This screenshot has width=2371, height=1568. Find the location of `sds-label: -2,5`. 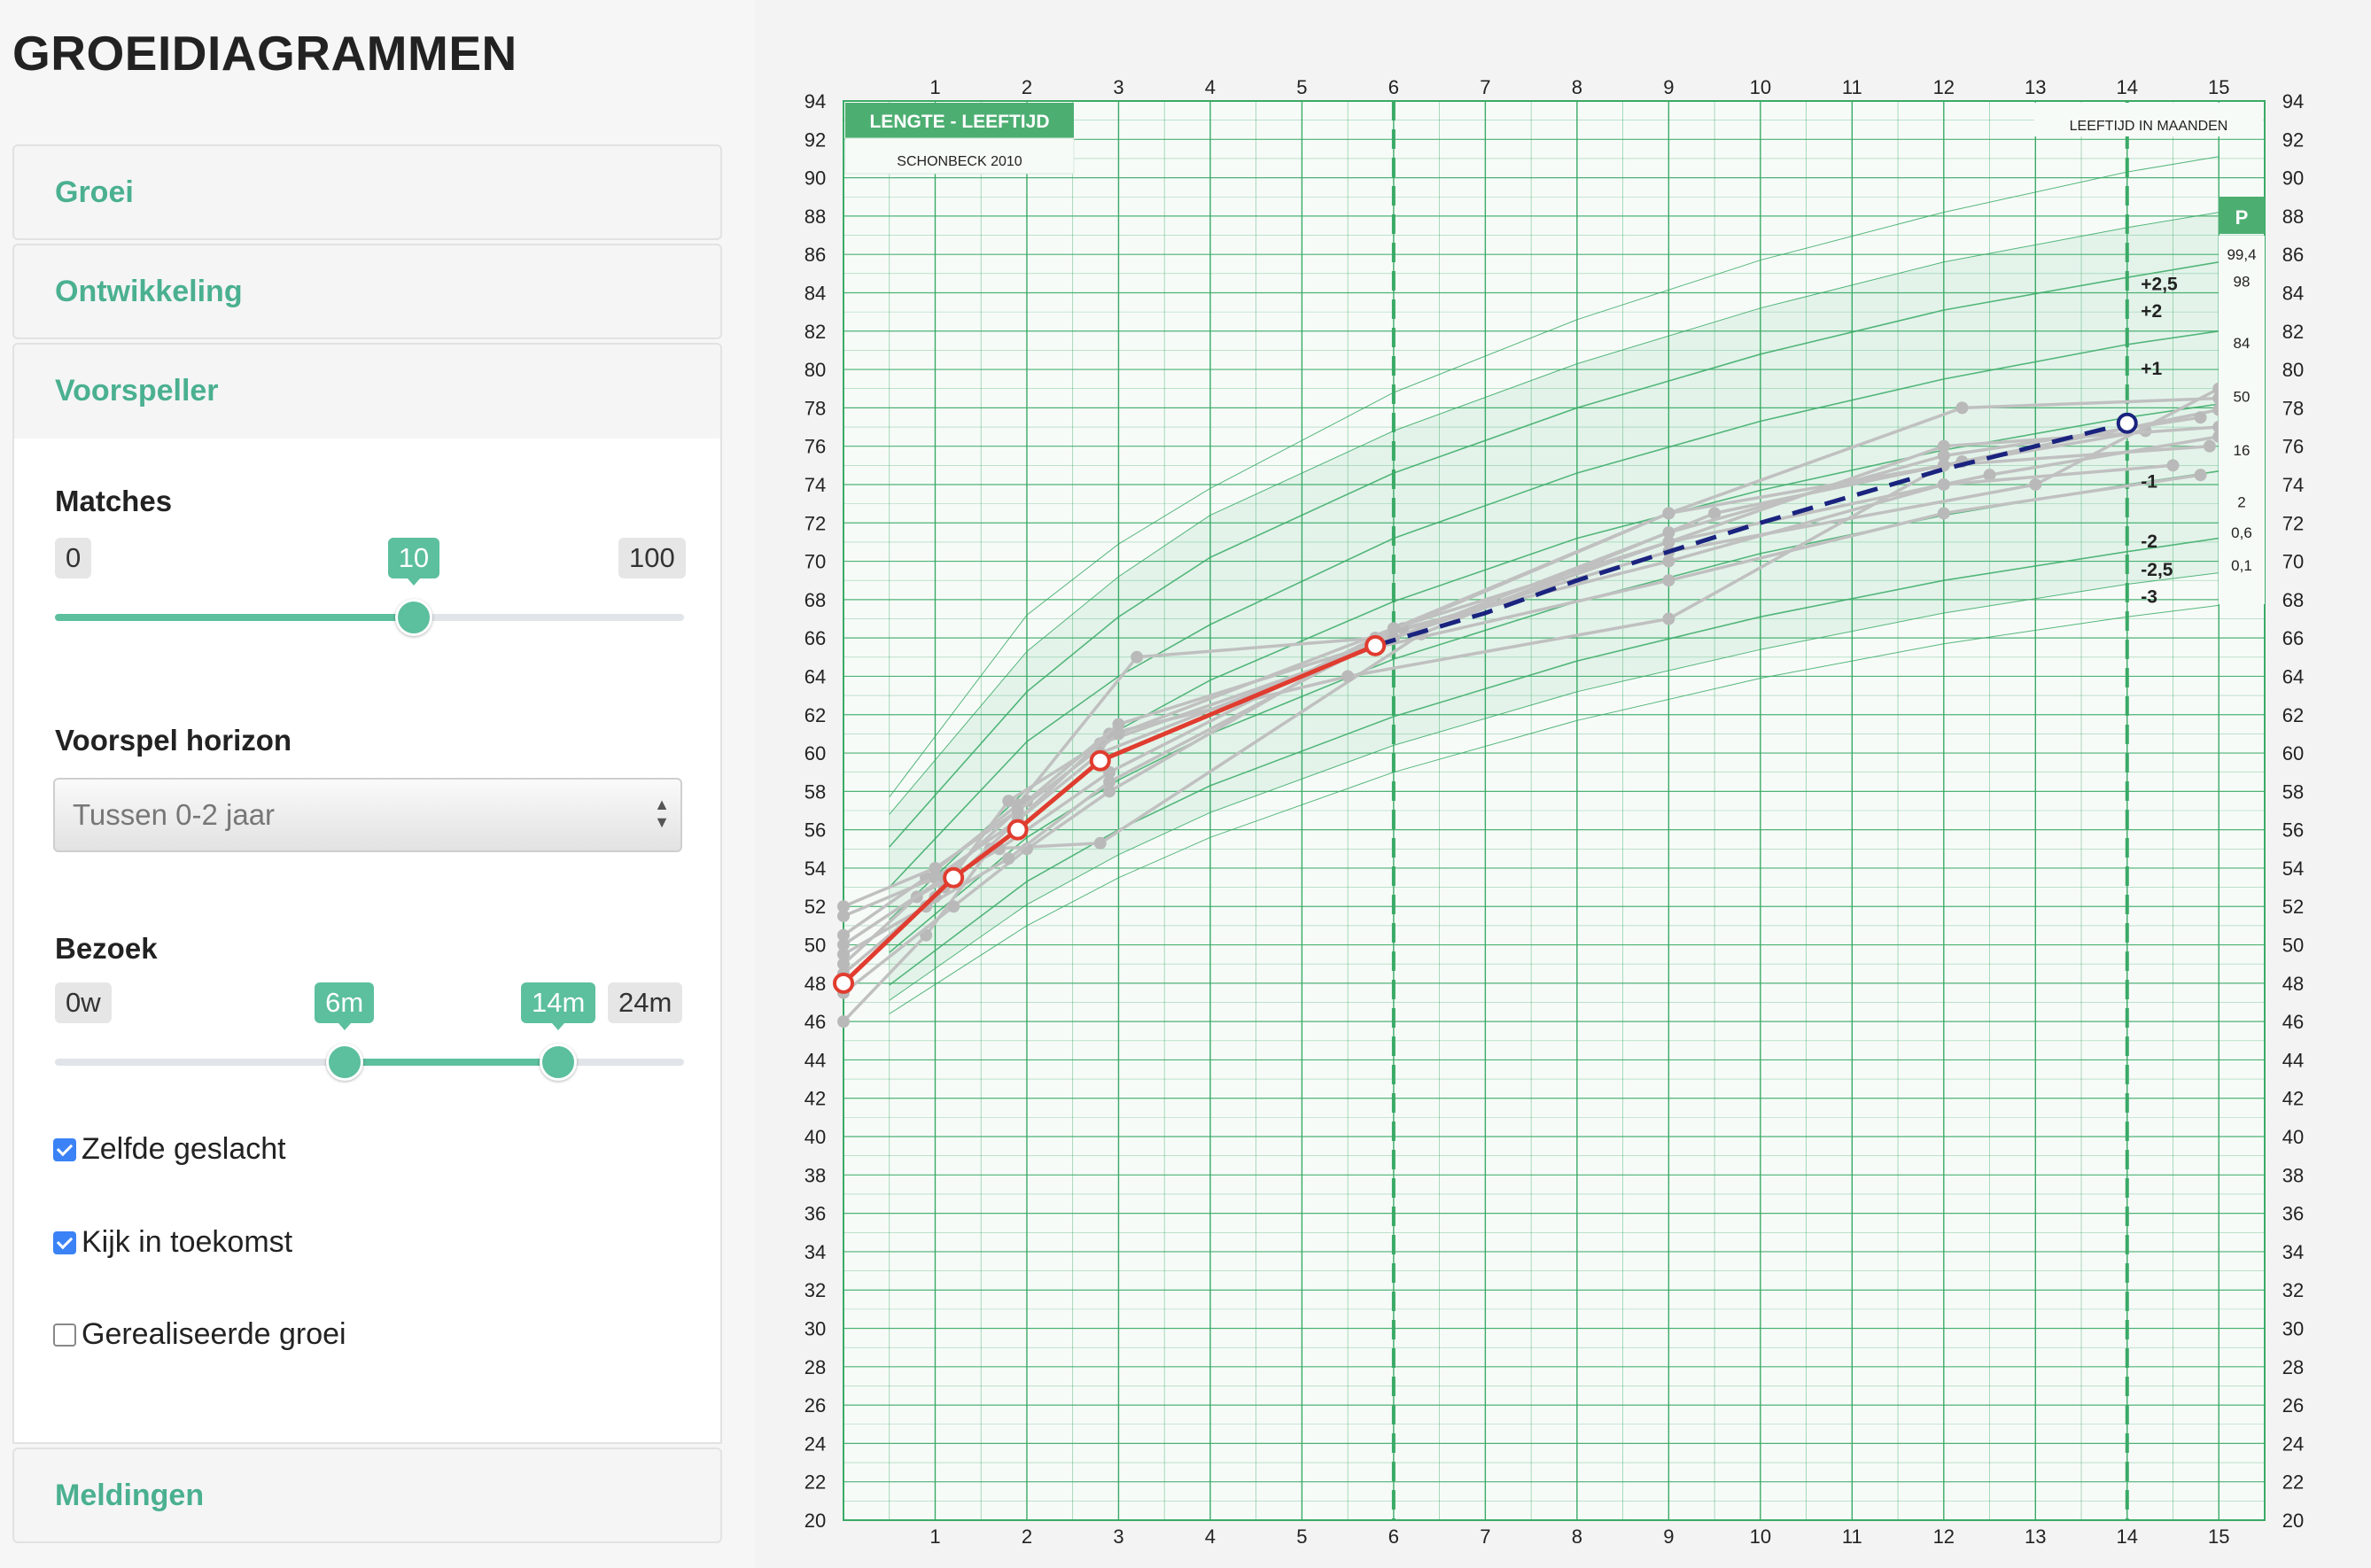

sds-label: -2,5 is located at coordinates (2157, 570).